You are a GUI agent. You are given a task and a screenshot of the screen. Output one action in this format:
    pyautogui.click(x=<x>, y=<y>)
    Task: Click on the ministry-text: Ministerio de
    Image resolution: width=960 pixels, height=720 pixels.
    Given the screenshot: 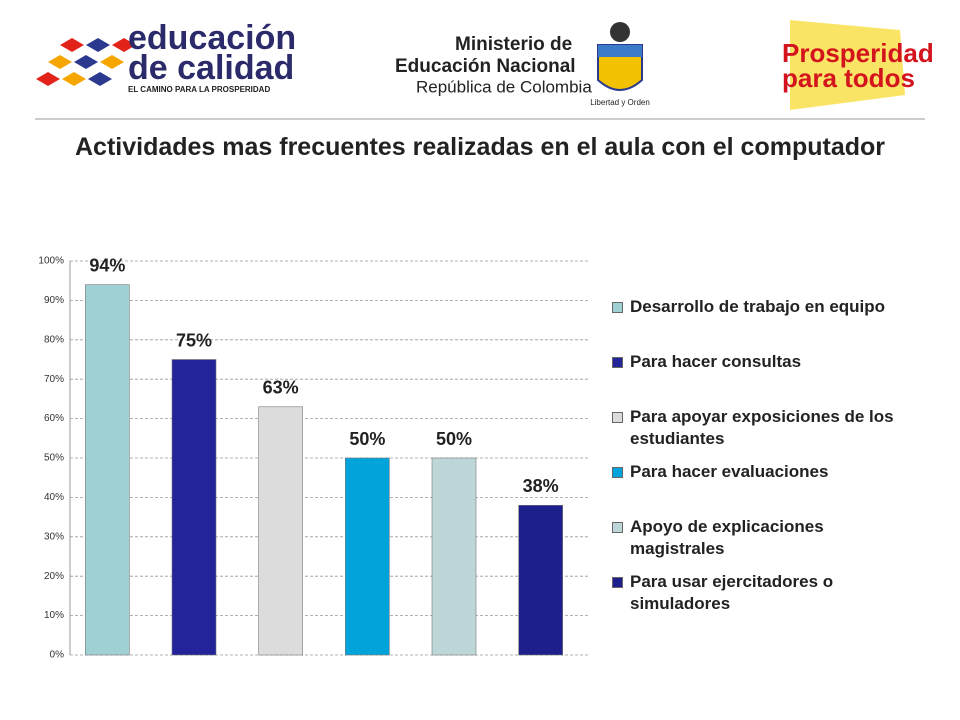 What is the action you would take?
    pyautogui.click(x=513, y=44)
    